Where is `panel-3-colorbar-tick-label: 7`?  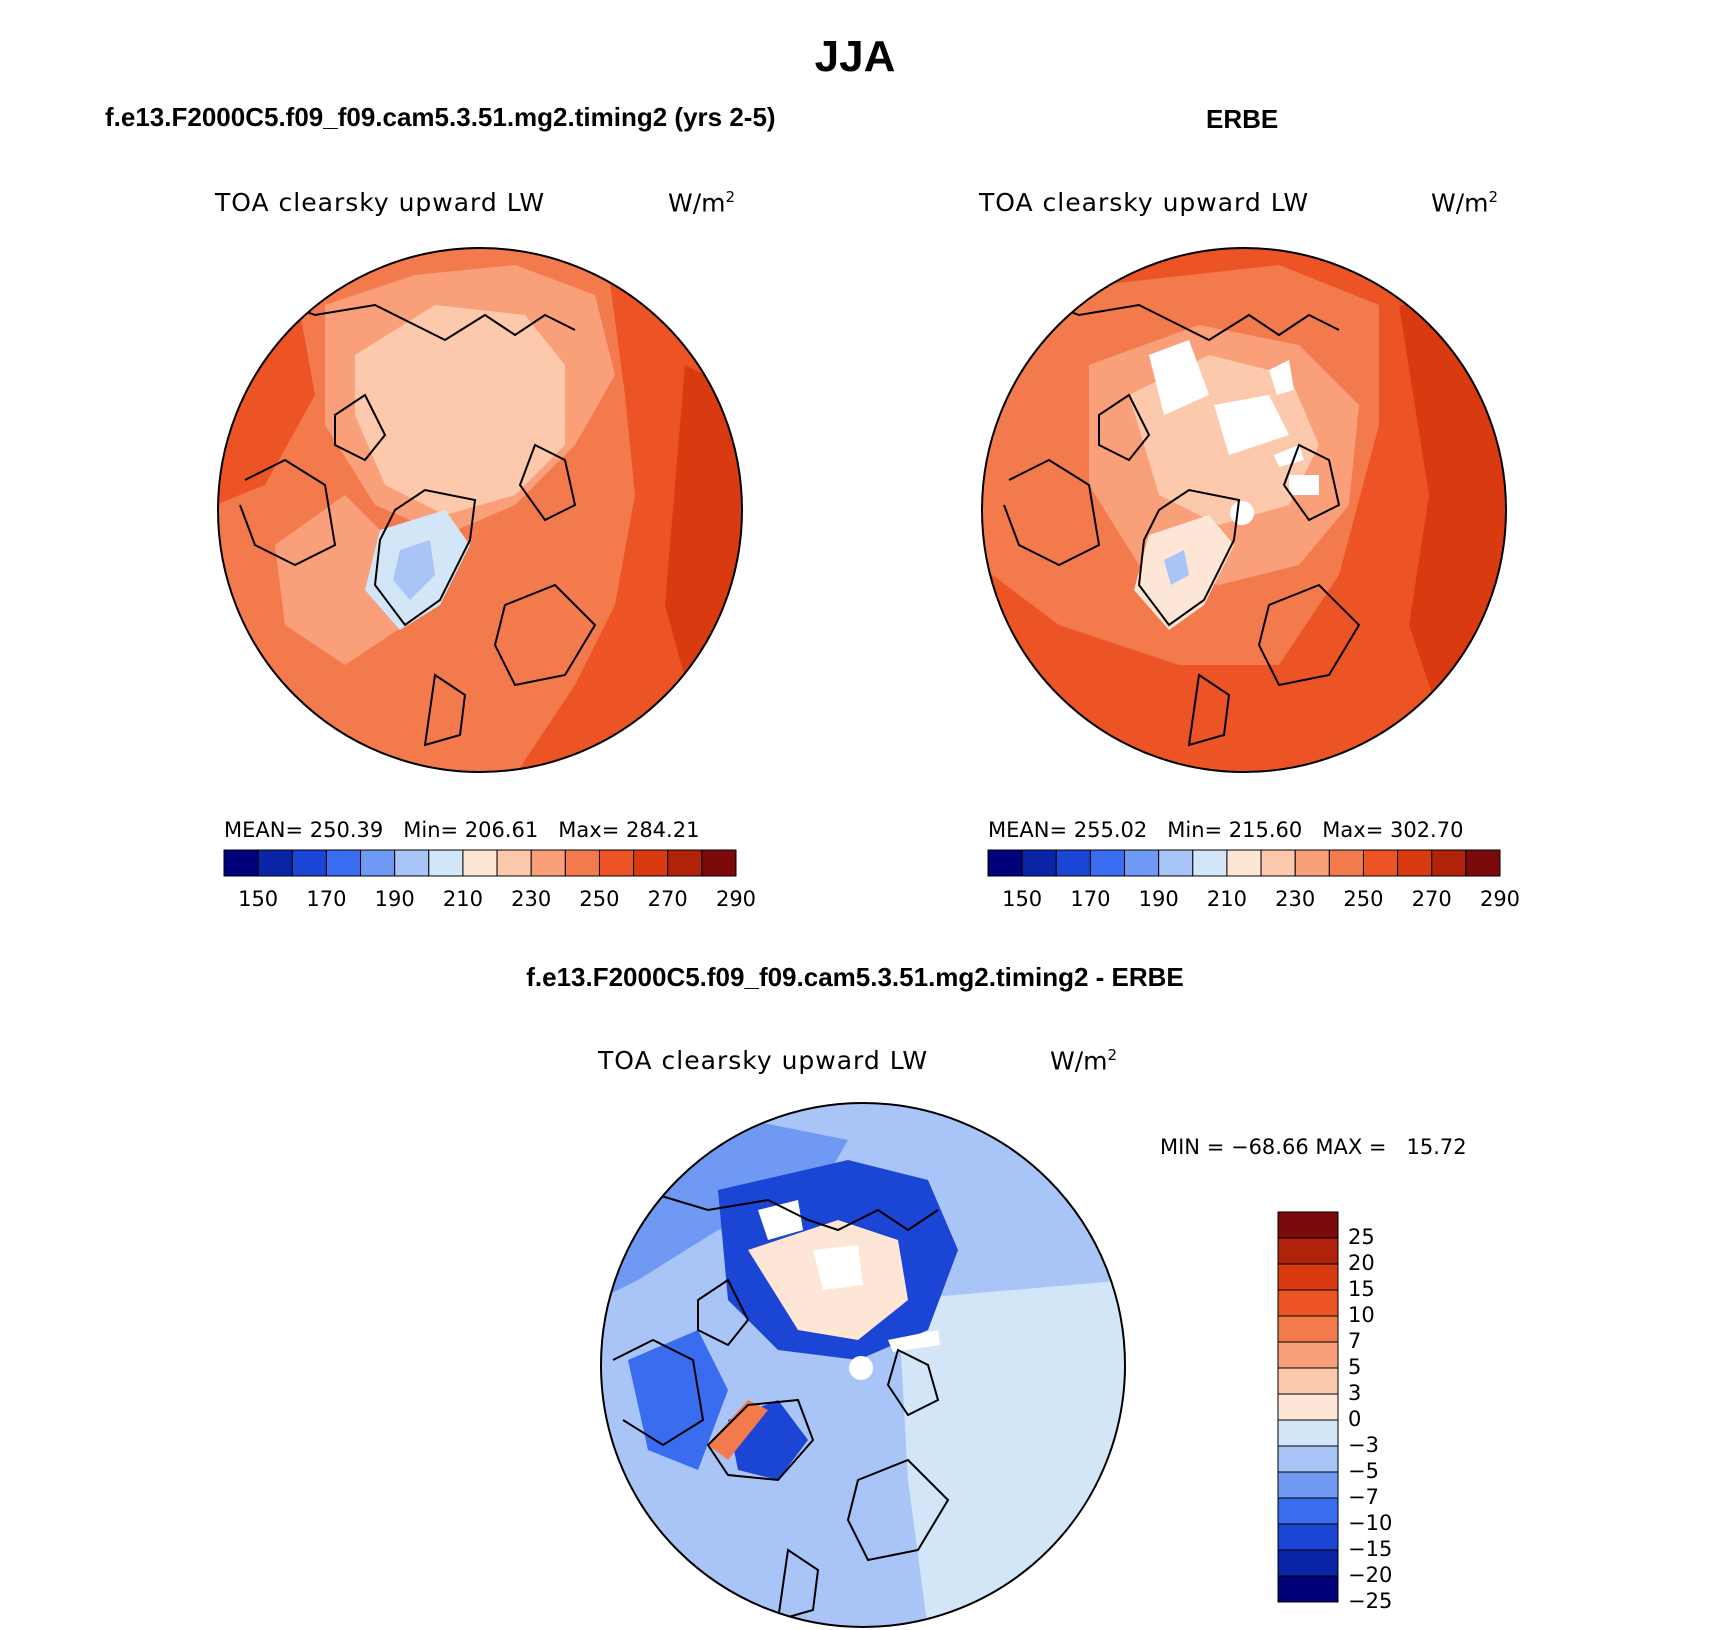
panel-3-colorbar-tick-label: 7 is located at coordinates (1355, 1341).